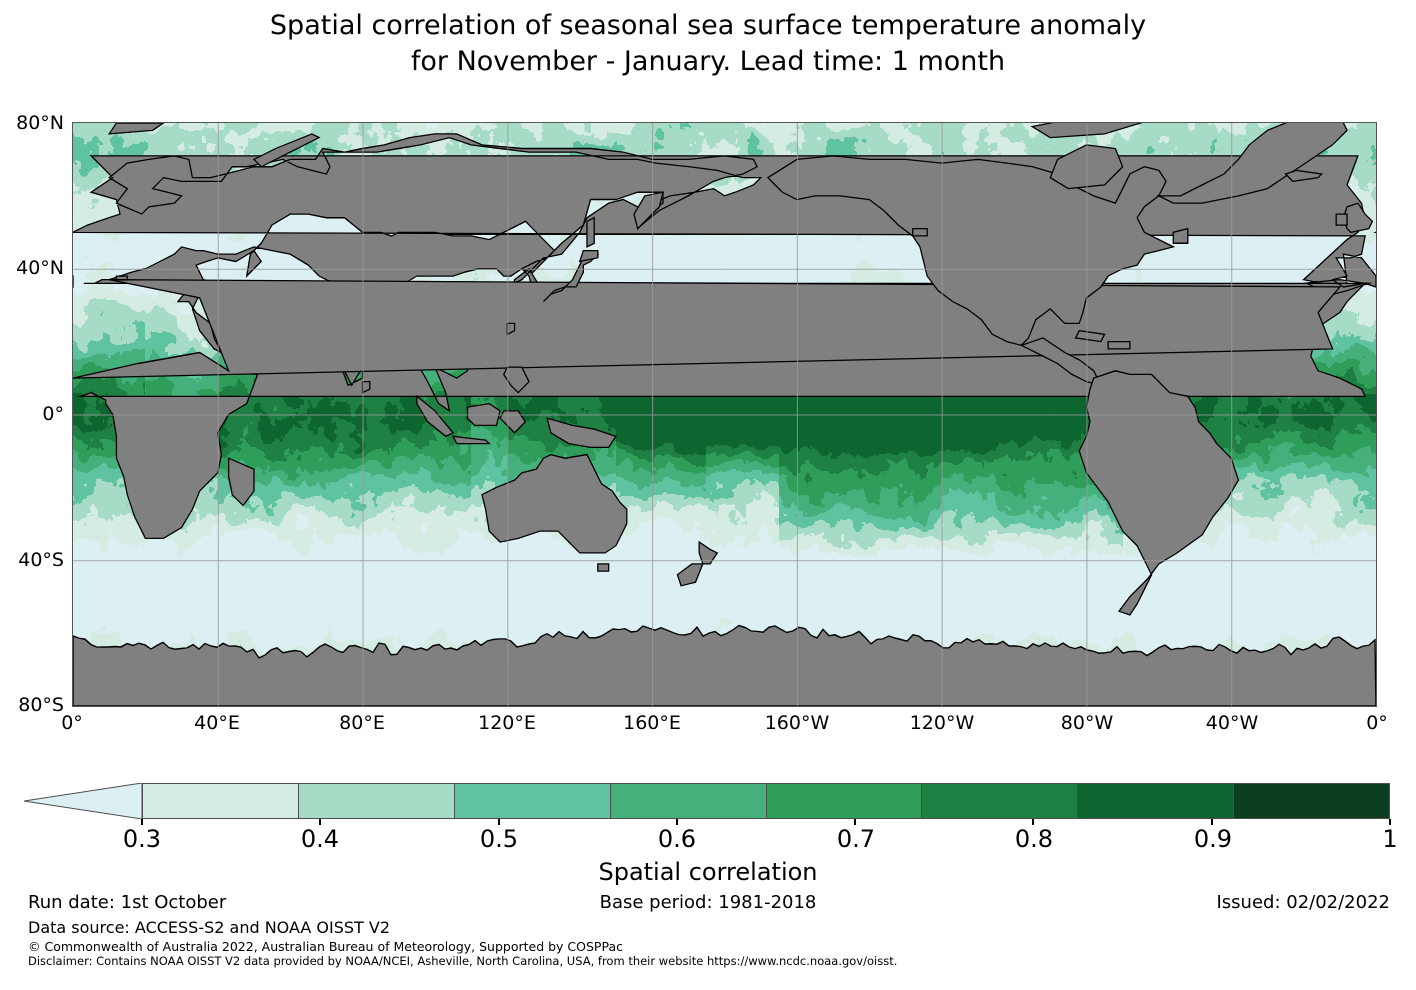 Image resolution: width=1416 pixels, height=990 pixels. What do you see at coordinates (1034, 839) in the screenshot?
I see `colorbar-tick-0_8: 0.8` at bounding box center [1034, 839].